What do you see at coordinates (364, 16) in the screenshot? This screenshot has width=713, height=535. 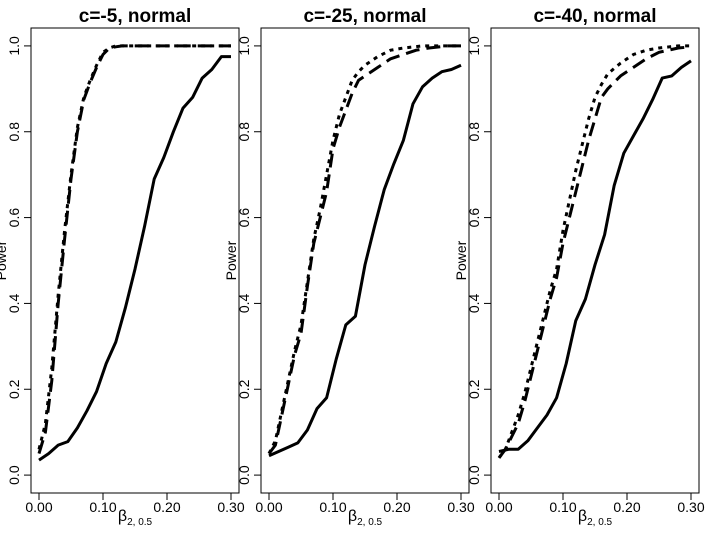 I see `panel-title: c=-25, normal` at bounding box center [364, 16].